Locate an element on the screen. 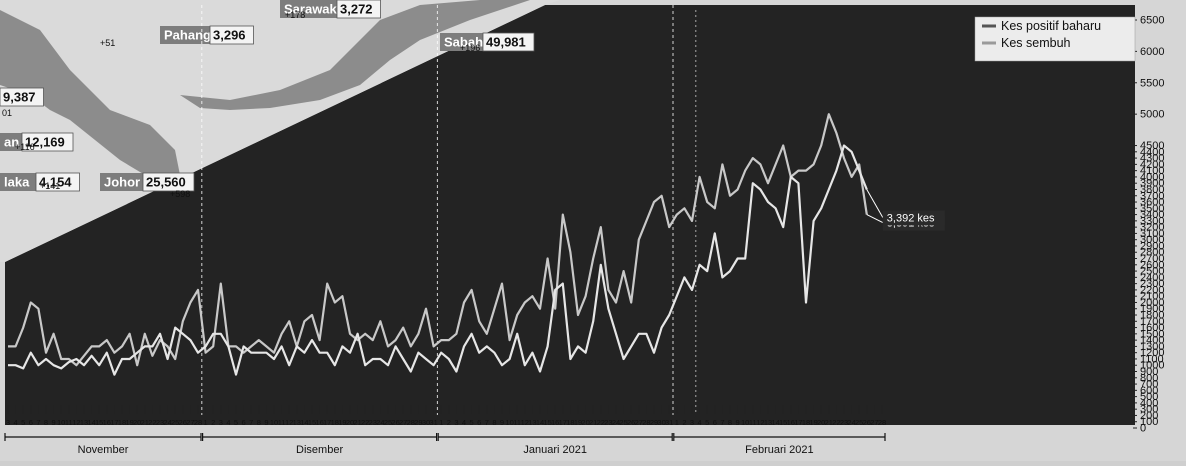  y-tick-label: 200 is located at coordinates (1149, 416).